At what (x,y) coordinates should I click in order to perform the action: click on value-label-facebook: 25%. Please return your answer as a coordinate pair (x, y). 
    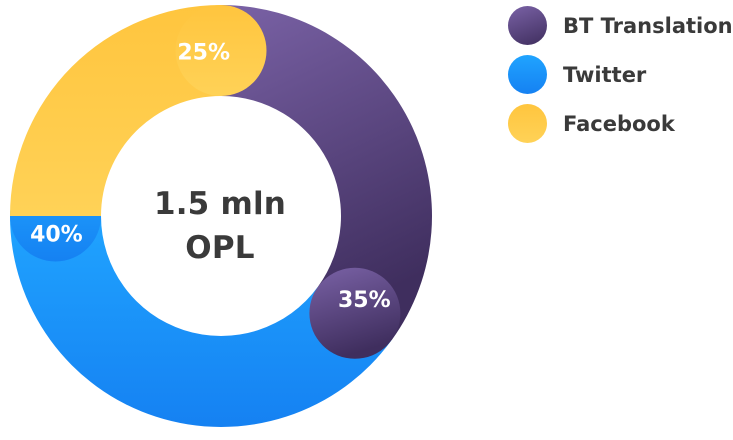
    Looking at the image, I should click on (203, 52).